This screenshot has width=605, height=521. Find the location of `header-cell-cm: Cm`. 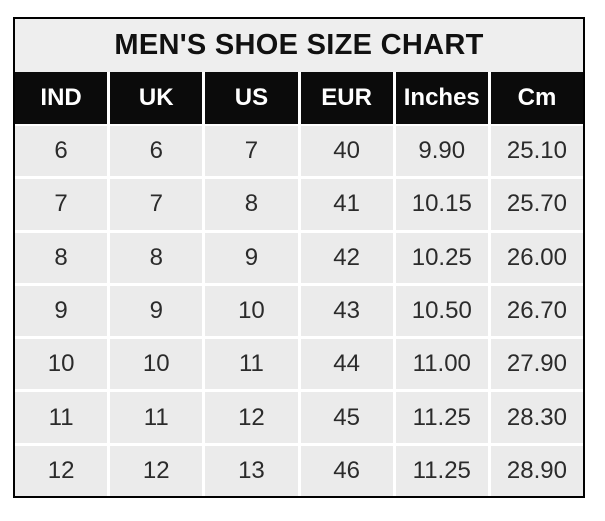

header-cell-cm: Cm is located at coordinates (535, 98).